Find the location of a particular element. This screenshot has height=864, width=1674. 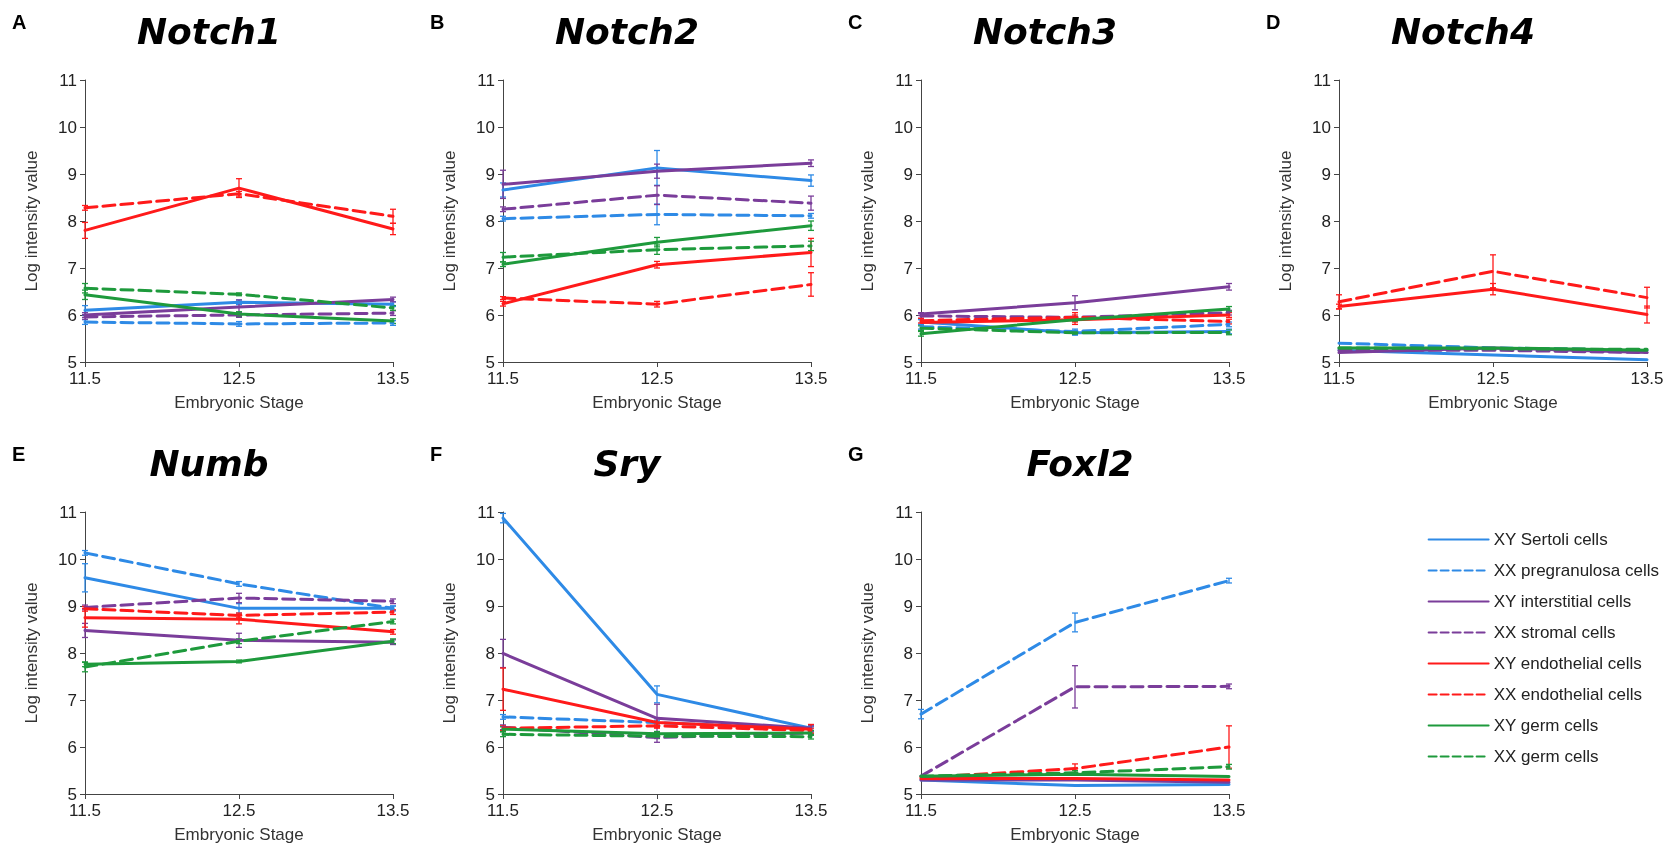

chart-title: Sry is located at coordinates (628, 463).